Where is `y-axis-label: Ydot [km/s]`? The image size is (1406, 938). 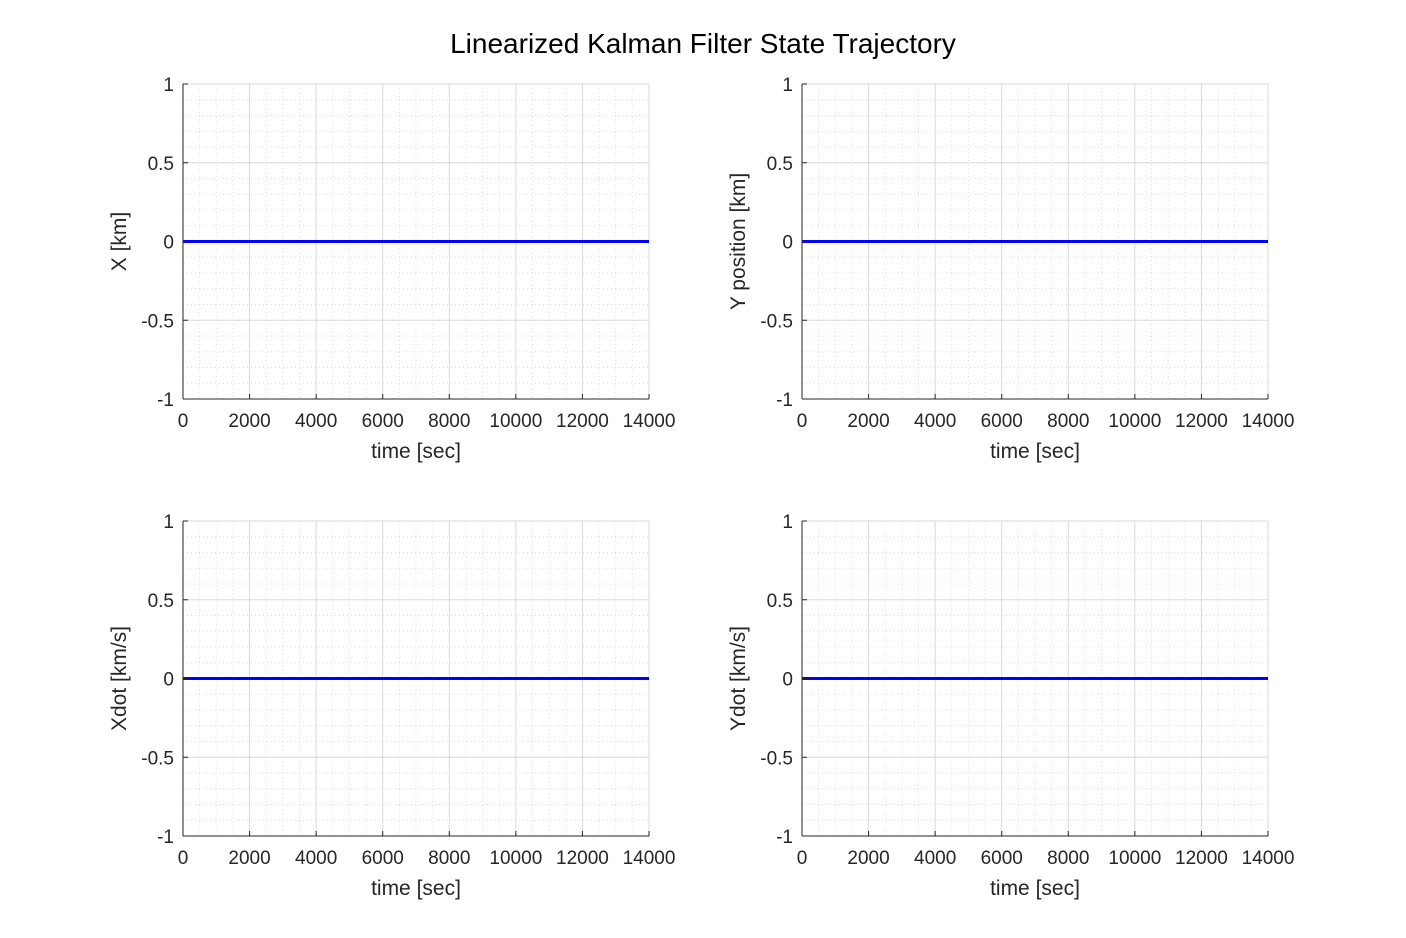 y-axis-label: Ydot [km/s] is located at coordinates (738, 678).